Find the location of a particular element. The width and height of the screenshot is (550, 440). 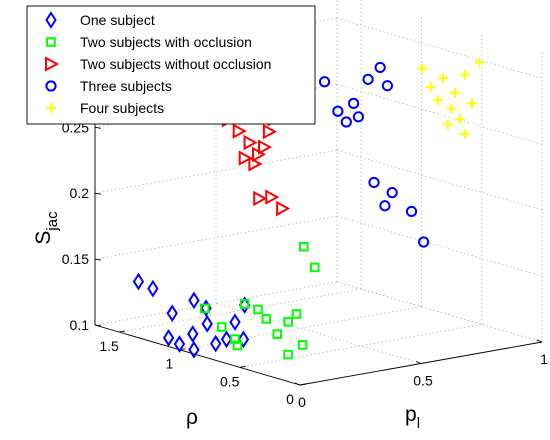

rho-axis-line is located at coordinates (197, 355).